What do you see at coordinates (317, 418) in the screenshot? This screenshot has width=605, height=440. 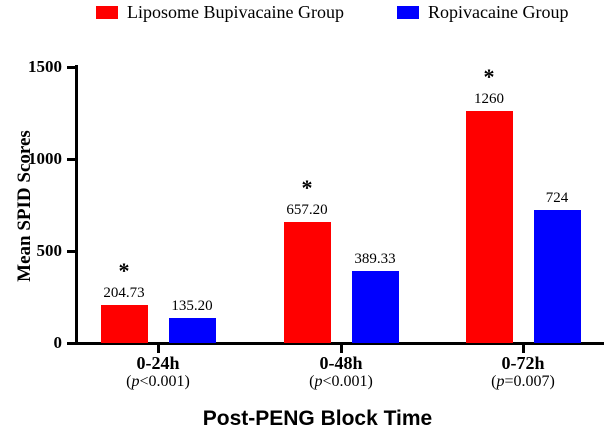 I see `x-axis-title: Post-PENG Block Time` at bounding box center [317, 418].